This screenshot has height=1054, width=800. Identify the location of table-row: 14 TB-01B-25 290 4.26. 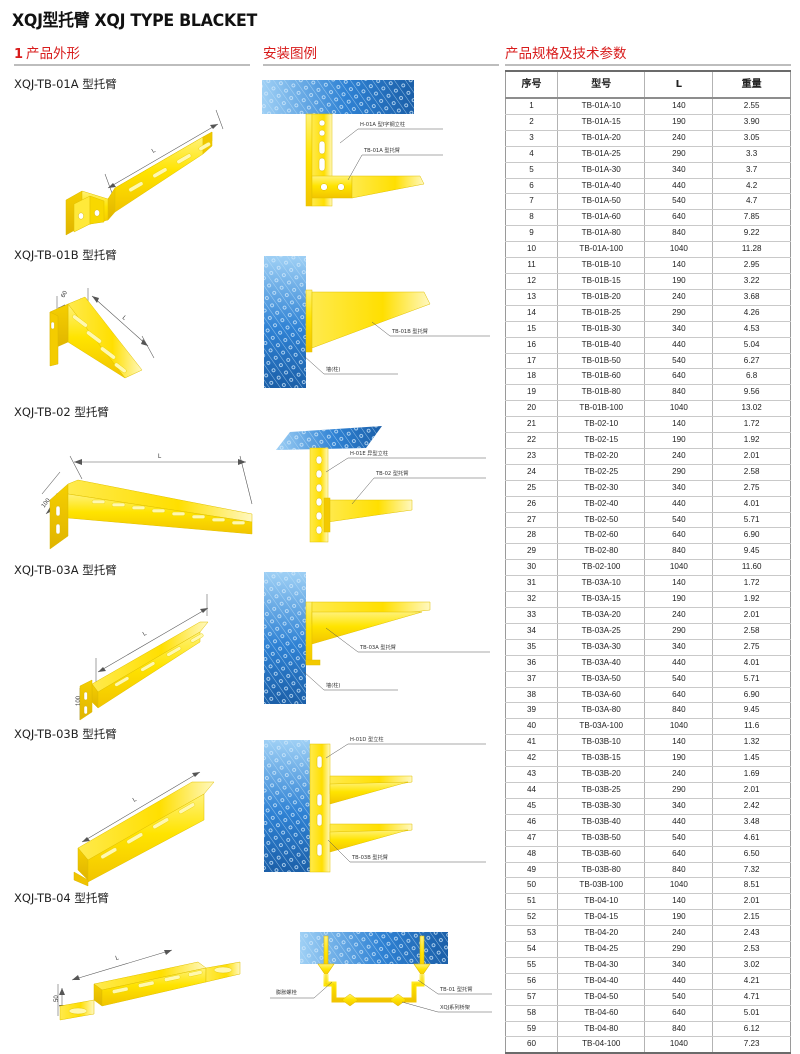
(647, 313).